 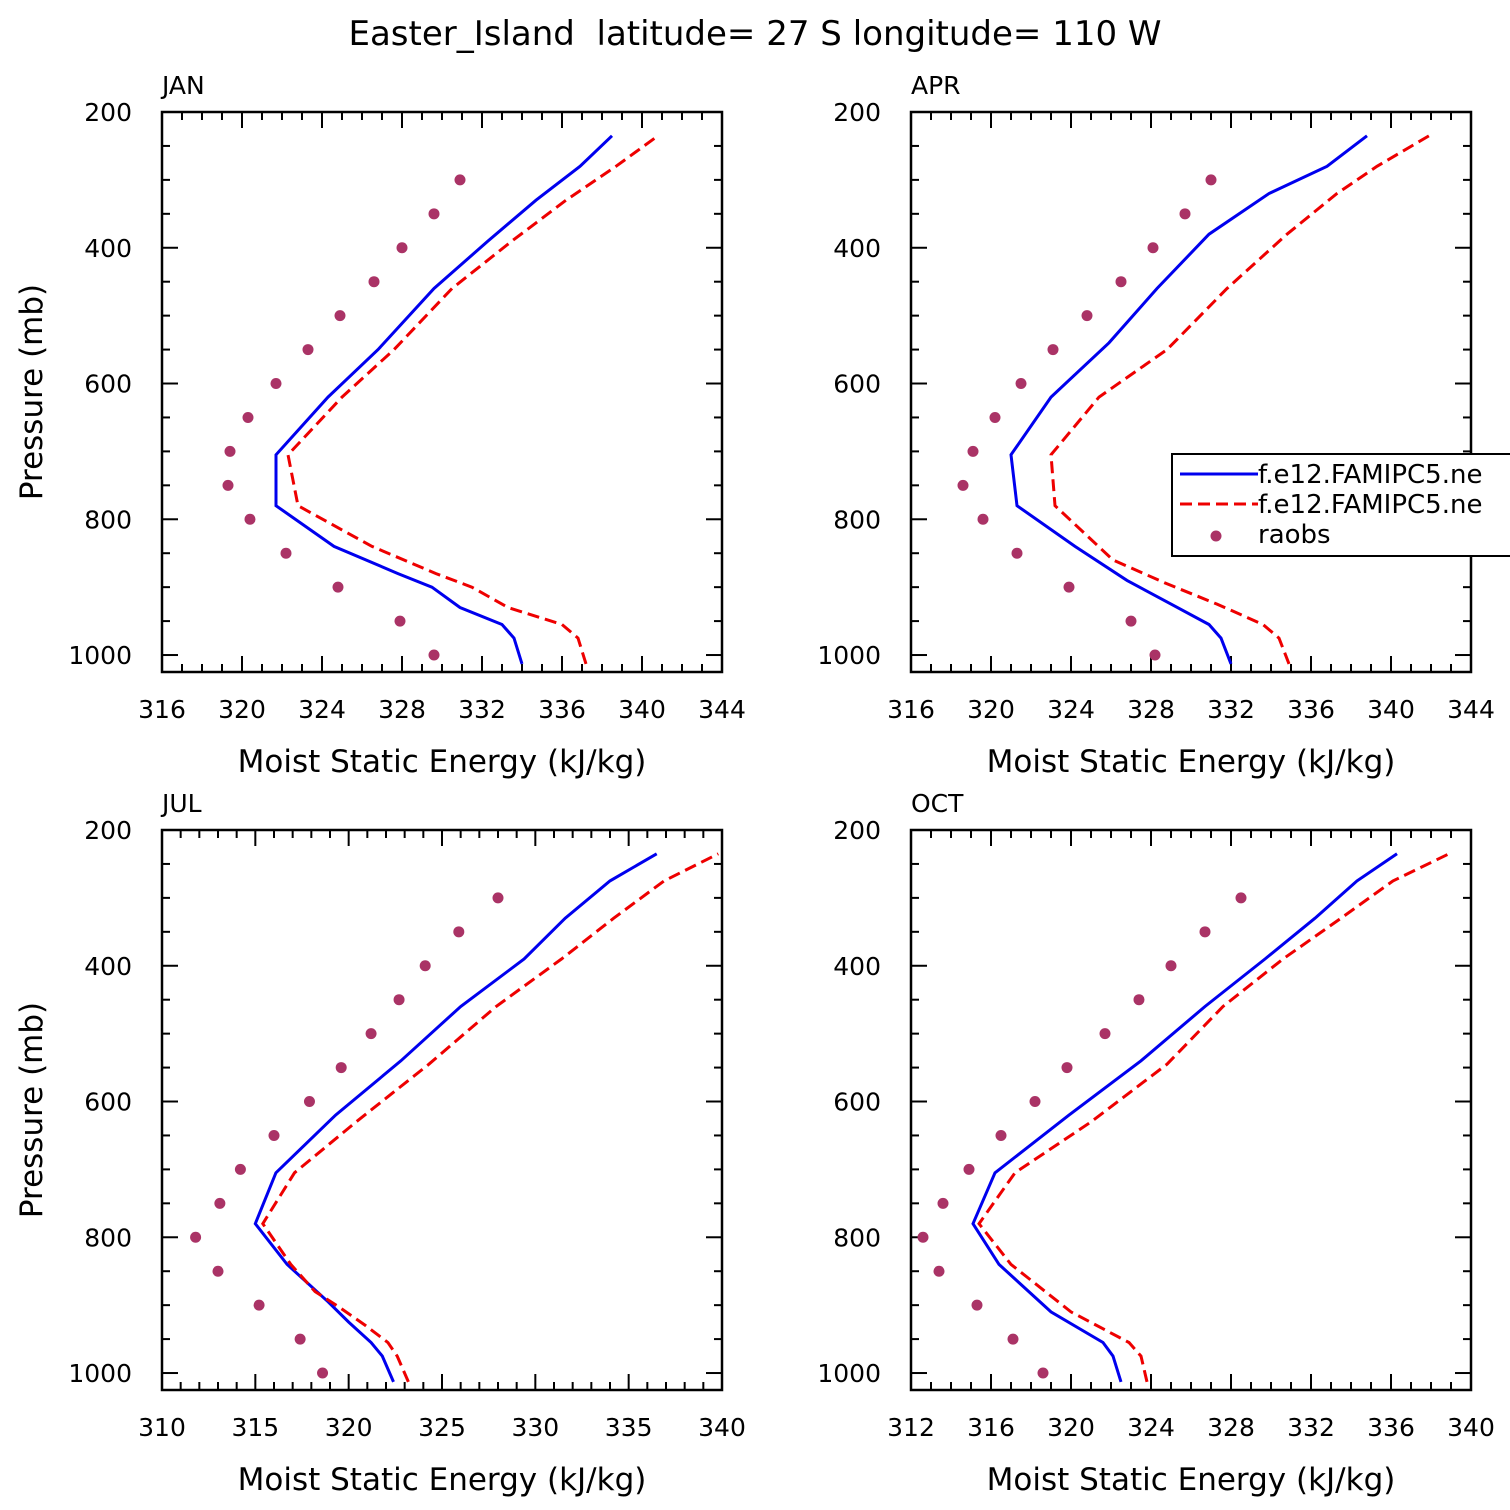 I want to click on legend-marker, so click(x=1216, y=536).